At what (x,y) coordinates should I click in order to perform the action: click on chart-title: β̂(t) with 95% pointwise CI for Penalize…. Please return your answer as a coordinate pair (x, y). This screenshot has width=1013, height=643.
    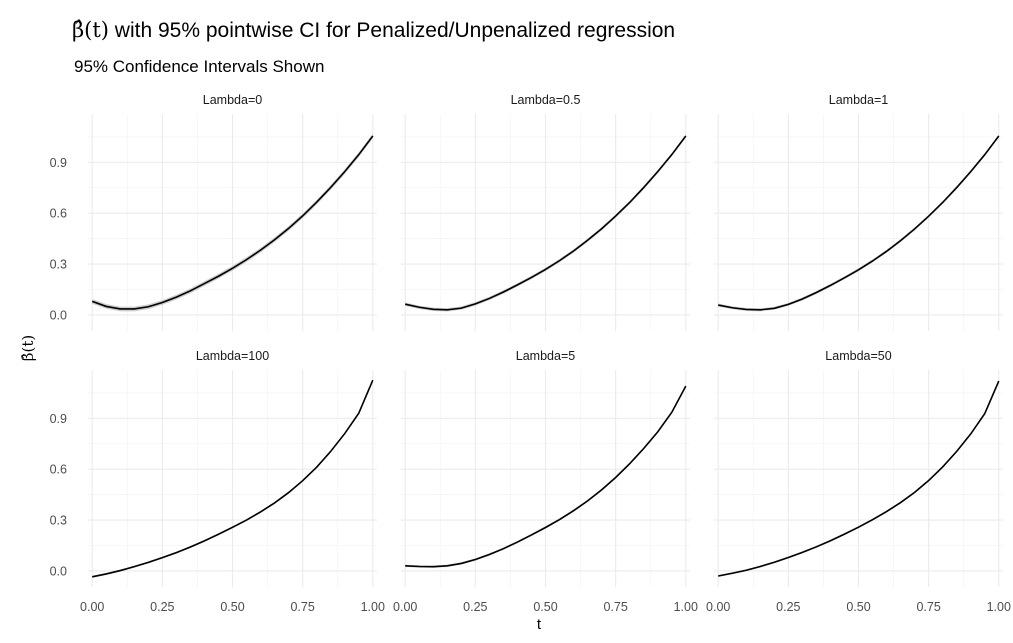
    Looking at the image, I should click on (373, 30).